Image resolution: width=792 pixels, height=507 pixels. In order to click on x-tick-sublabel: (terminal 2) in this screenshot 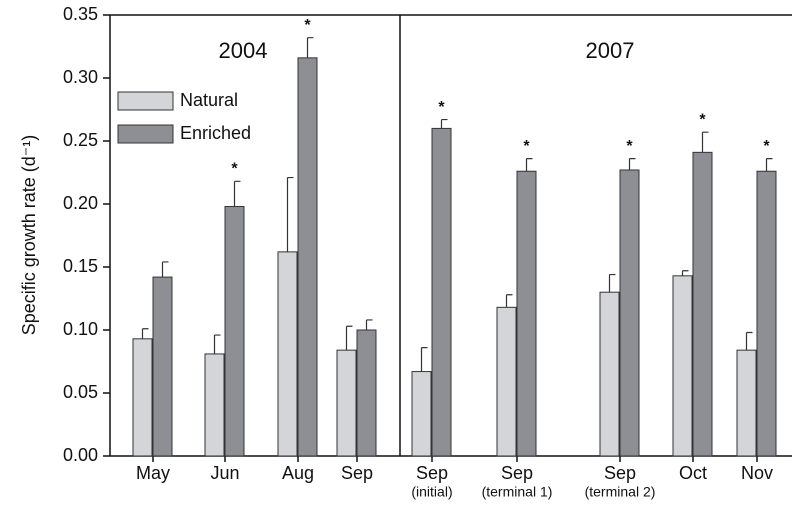, I will do `click(620, 492)`.